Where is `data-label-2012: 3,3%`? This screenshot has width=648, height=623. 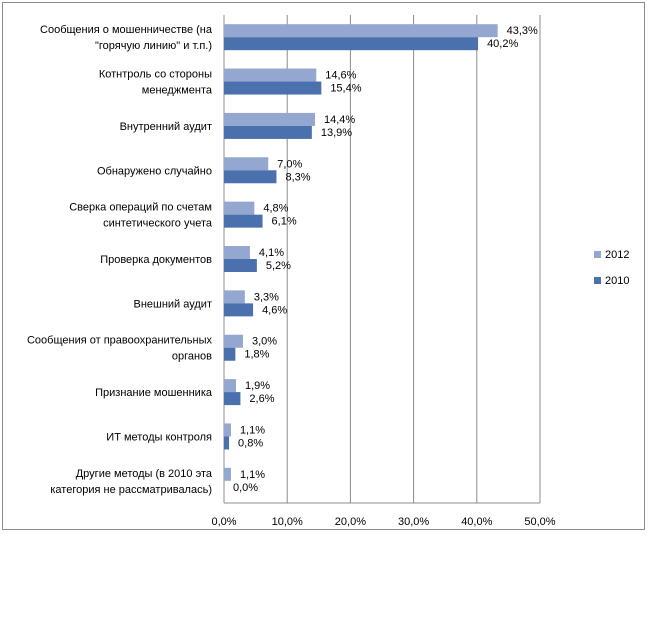 data-label-2012: 3,3% is located at coordinates (266, 297).